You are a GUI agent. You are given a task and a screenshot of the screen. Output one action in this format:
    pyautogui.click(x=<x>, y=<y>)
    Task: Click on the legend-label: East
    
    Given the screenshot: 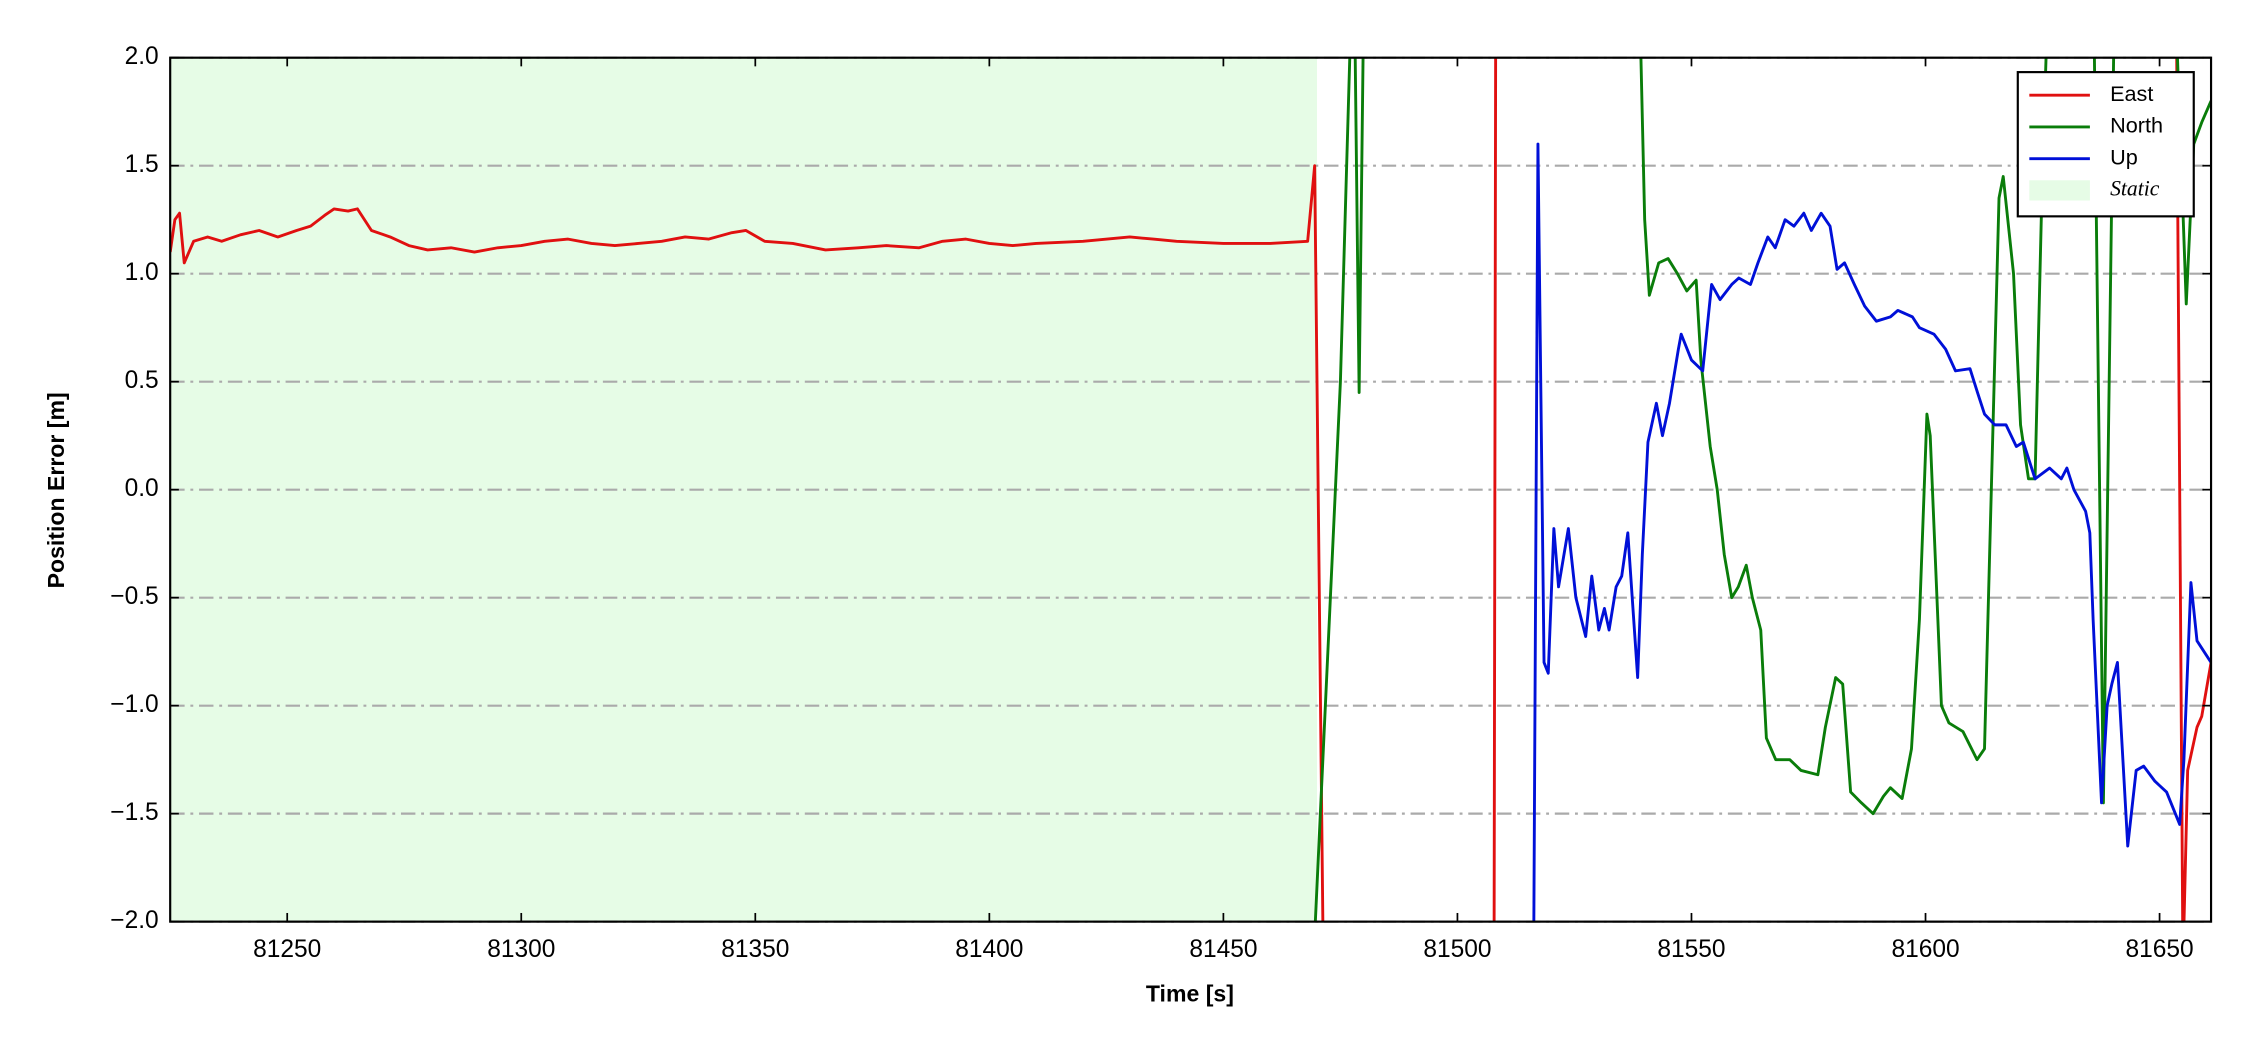 What is the action you would take?
    pyautogui.click(x=2131, y=93)
    